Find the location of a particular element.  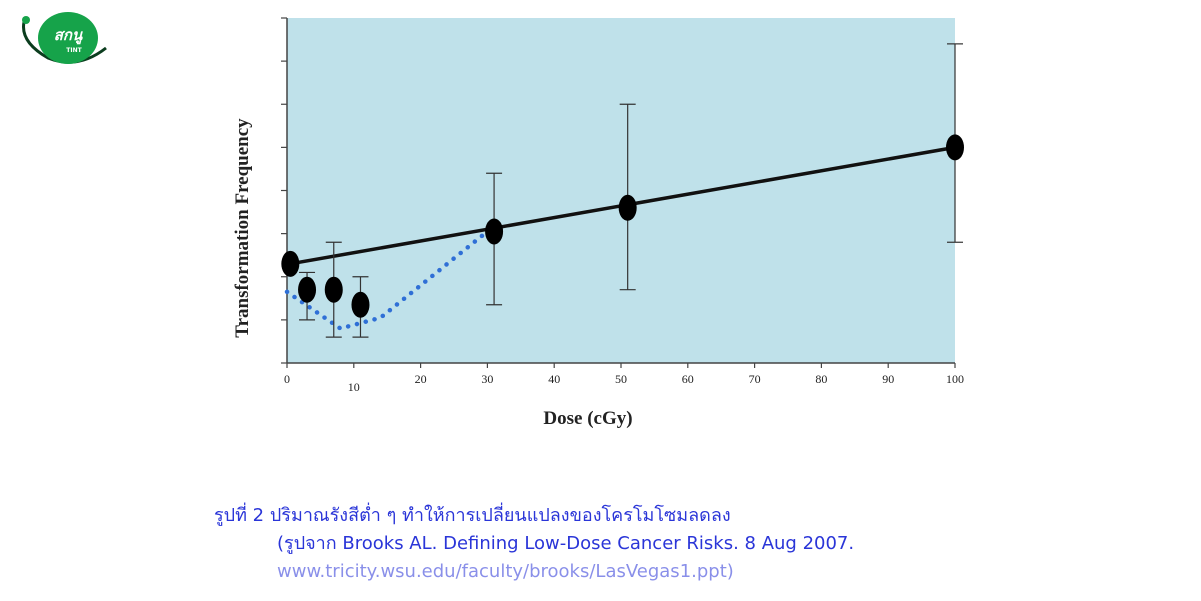

x-tick-label: 100 is located at coordinates (955, 379).